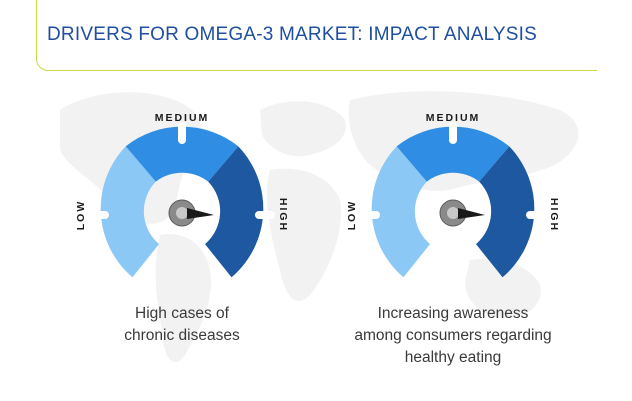  What do you see at coordinates (453, 357) in the screenshot?
I see `caption-line: healthy eating` at bounding box center [453, 357].